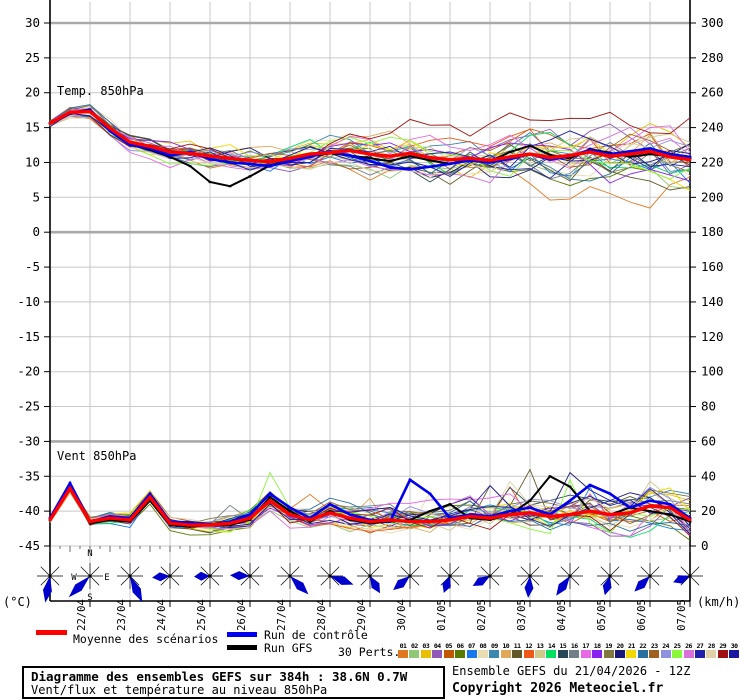 This screenshot has width=740, height=700. What do you see at coordinates (97, 456) in the screenshot?
I see `wind-panel-label: Vent 850hPa` at bounding box center [97, 456].